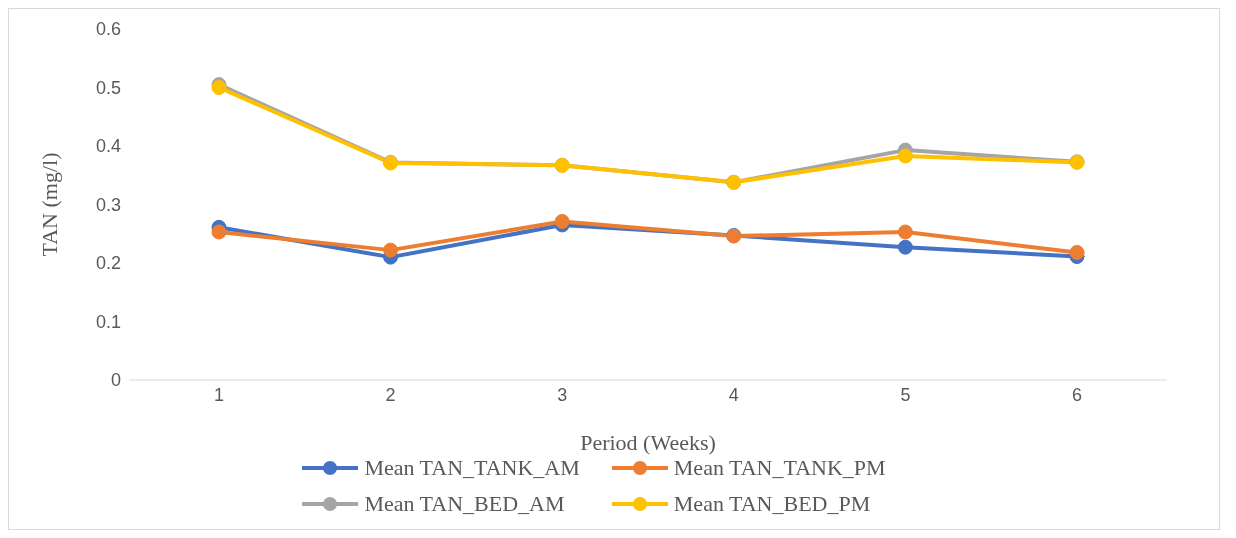  Describe the element at coordinates (779, 468) in the screenshot. I see `legend-label: Mean TAN_TANK_PM` at that location.